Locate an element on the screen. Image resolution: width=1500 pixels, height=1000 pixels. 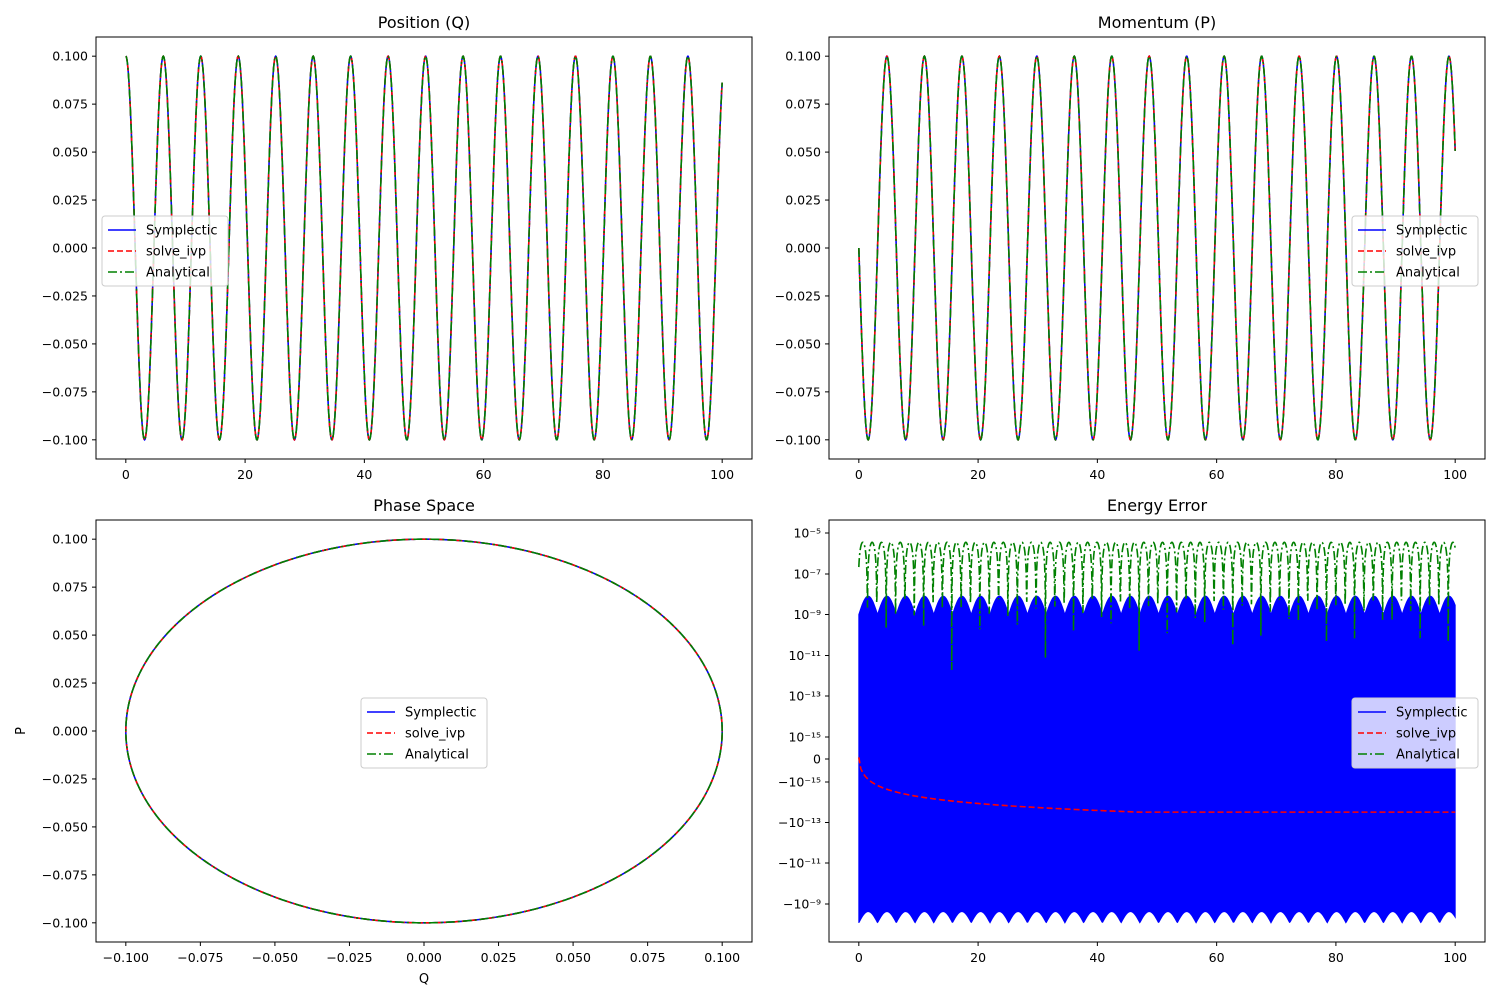
x-tick-label: −0.025 is located at coordinates (349, 957).